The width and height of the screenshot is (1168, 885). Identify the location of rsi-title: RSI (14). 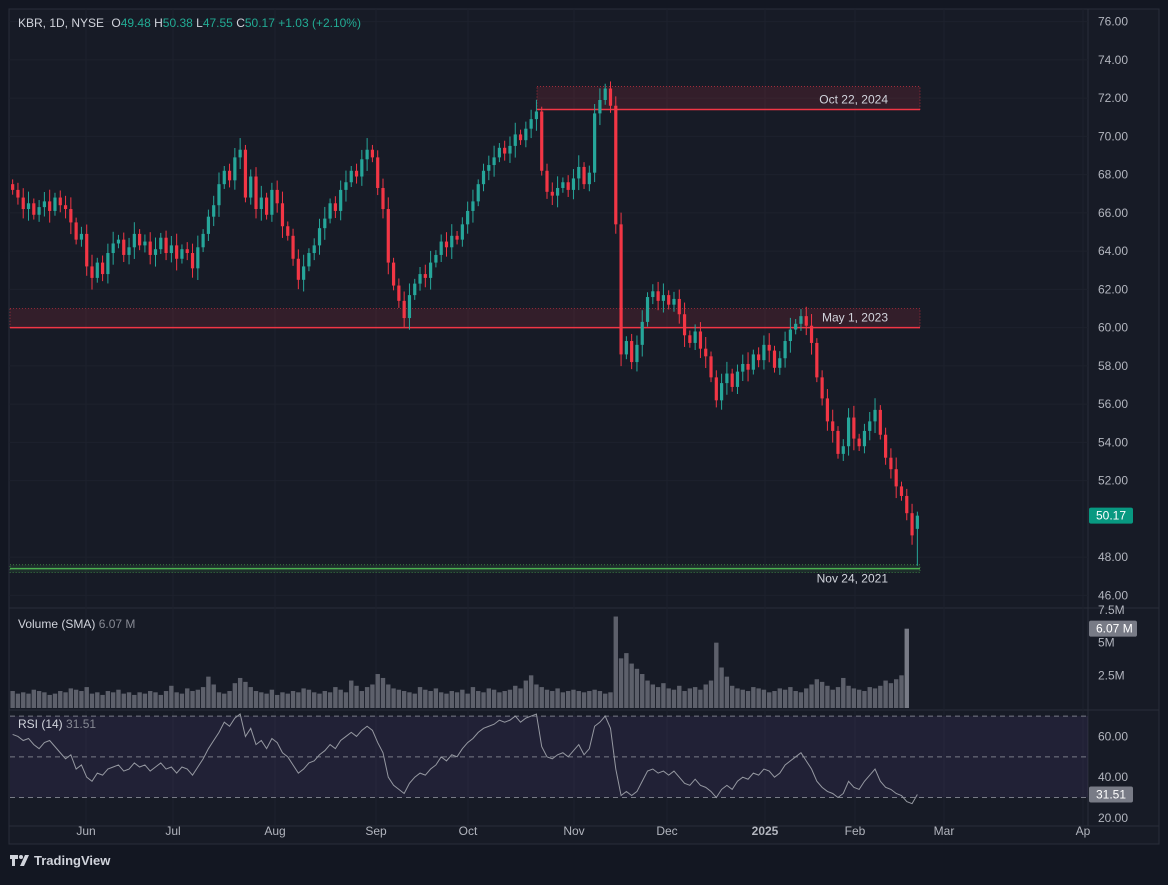
(40, 724).